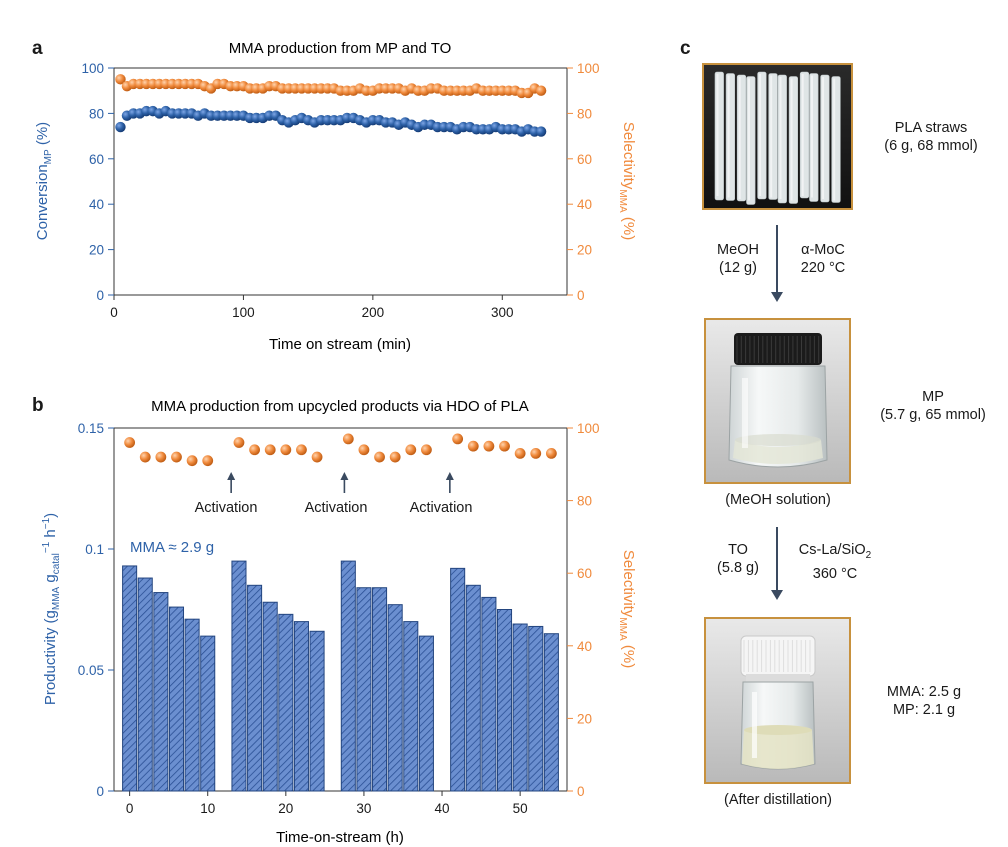 The image size is (1008, 847). What do you see at coordinates (583, 610) in the screenshot?
I see `panel-b-right-y-ticks: 0 20 40 60 80 100` at bounding box center [583, 610].